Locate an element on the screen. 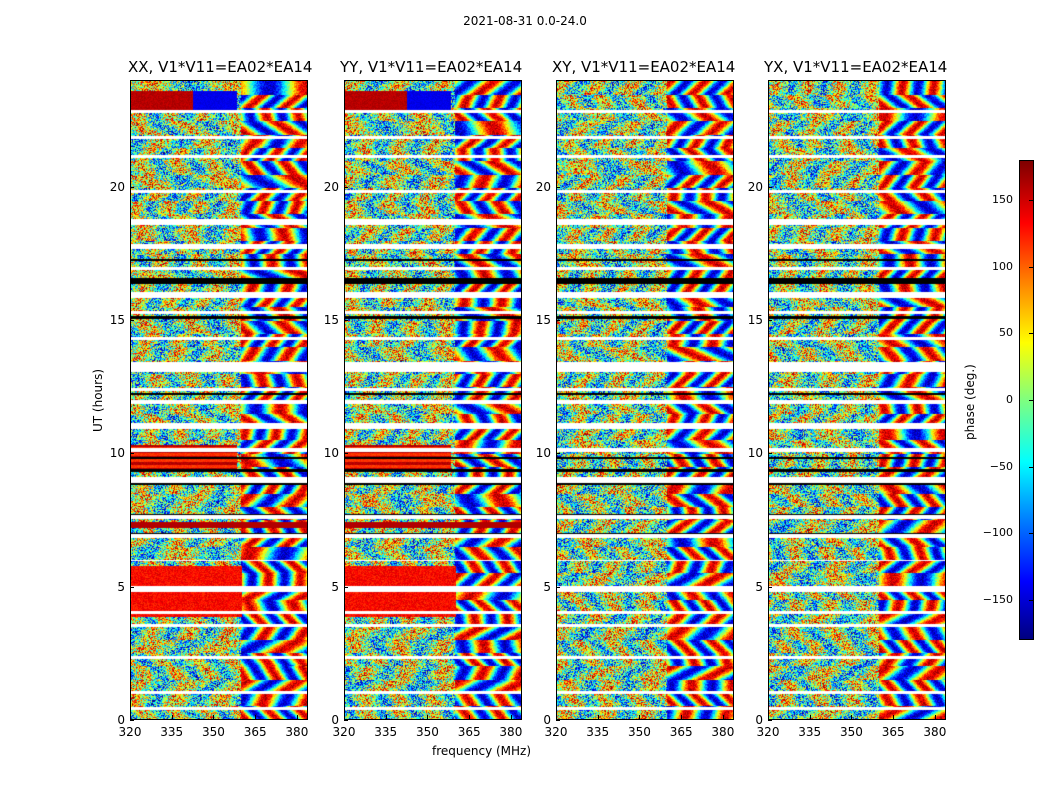 The width and height of the screenshot is (1050, 800). colorbar-tick-label: 0 is located at coordinates (1009, 399).